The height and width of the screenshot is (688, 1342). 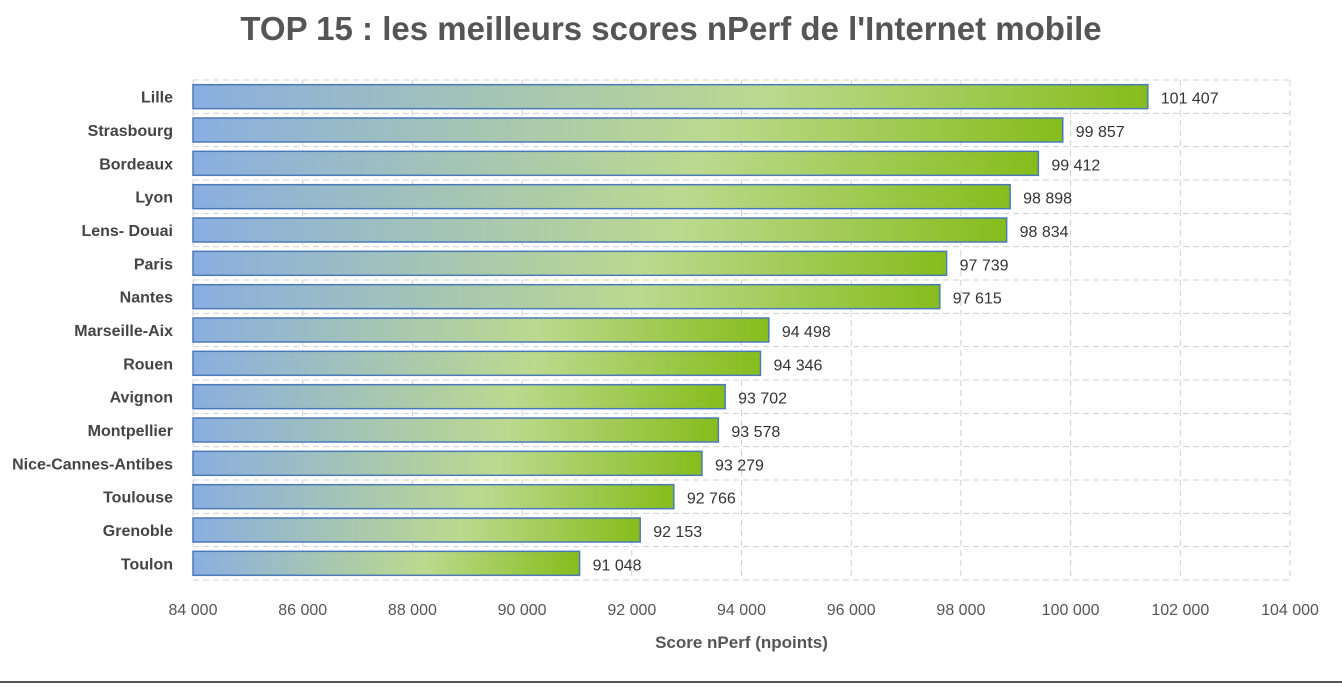 I want to click on data-label: 101 407, so click(x=1190, y=99).